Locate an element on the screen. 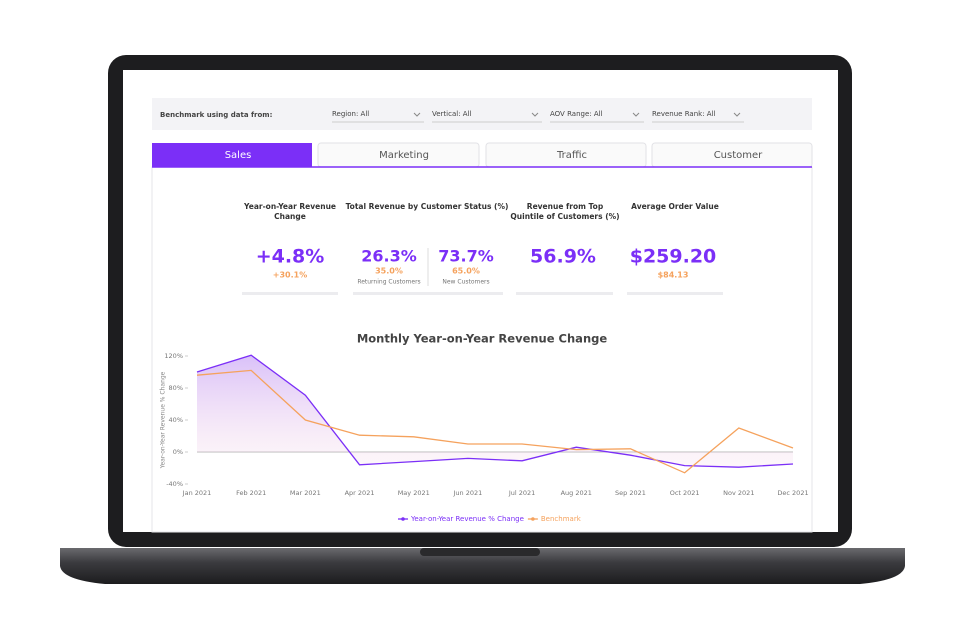 This screenshot has height=619, width=960. filter-aov: AOV Range: All is located at coordinates (597, 116).